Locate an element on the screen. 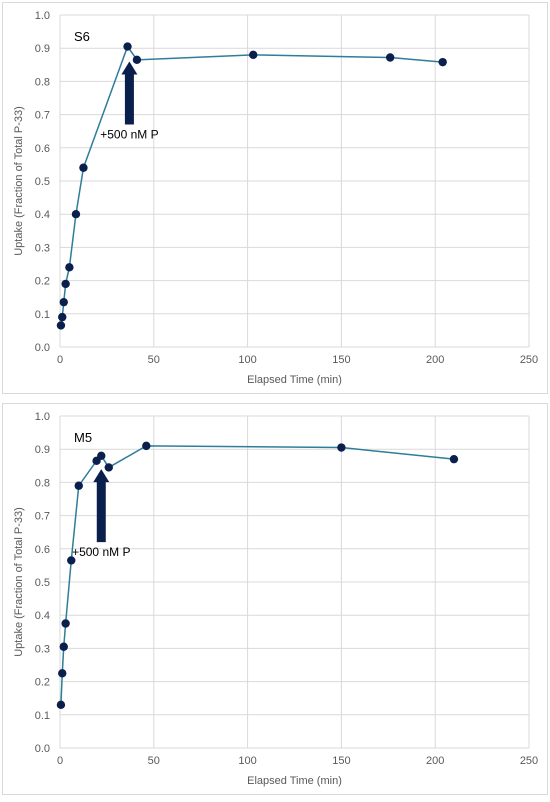 The width and height of the screenshot is (550, 802). panel-label: S6 is located at coordinates (82, 36).